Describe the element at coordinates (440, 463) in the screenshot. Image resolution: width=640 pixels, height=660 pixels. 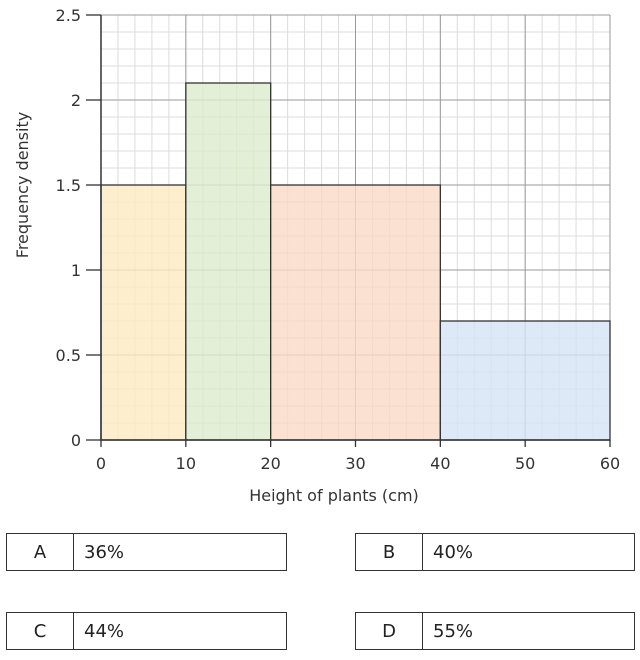
I see `x-tick-label: 40` at that location.